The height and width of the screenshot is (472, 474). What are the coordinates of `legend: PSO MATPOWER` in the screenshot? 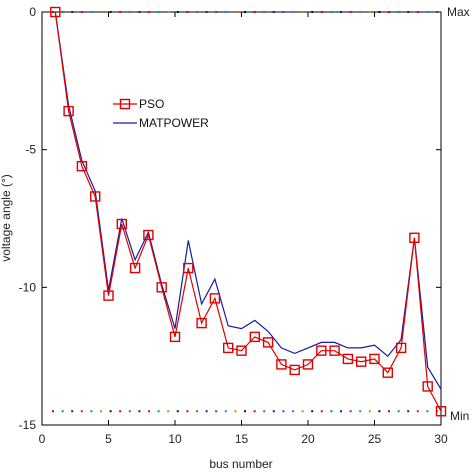 It's located at (161, 113).